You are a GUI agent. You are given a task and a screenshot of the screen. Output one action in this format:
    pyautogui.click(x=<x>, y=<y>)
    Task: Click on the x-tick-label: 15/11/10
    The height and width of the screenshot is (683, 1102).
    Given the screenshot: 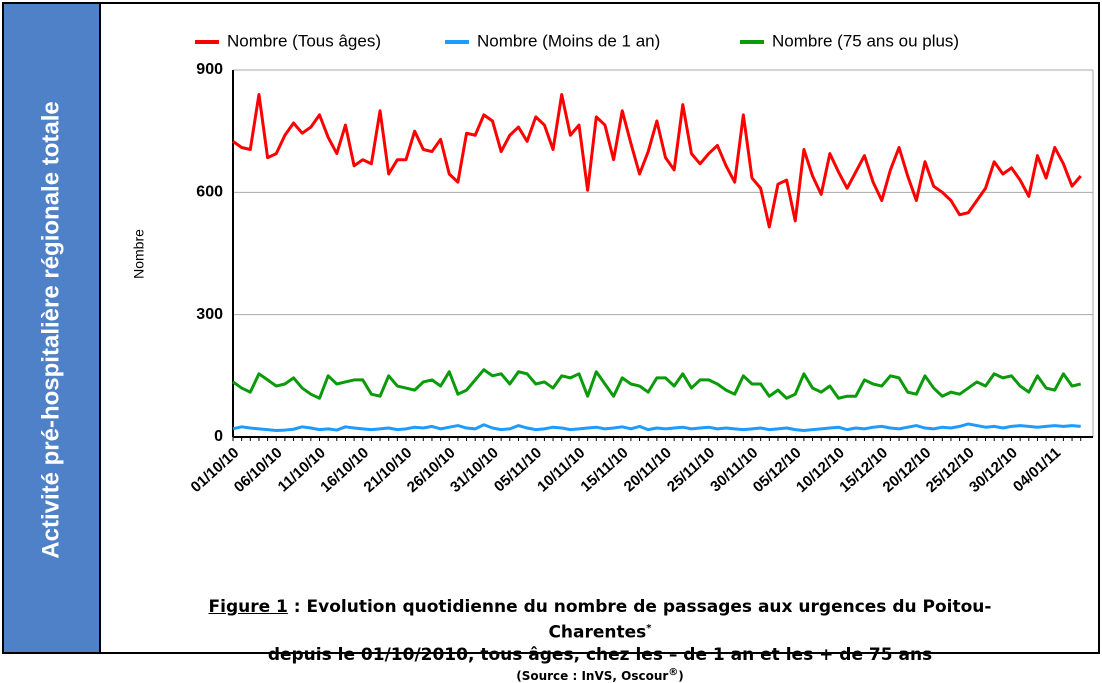 What is the action you would take?
    pyautogui.click(x=604, y=469)
    